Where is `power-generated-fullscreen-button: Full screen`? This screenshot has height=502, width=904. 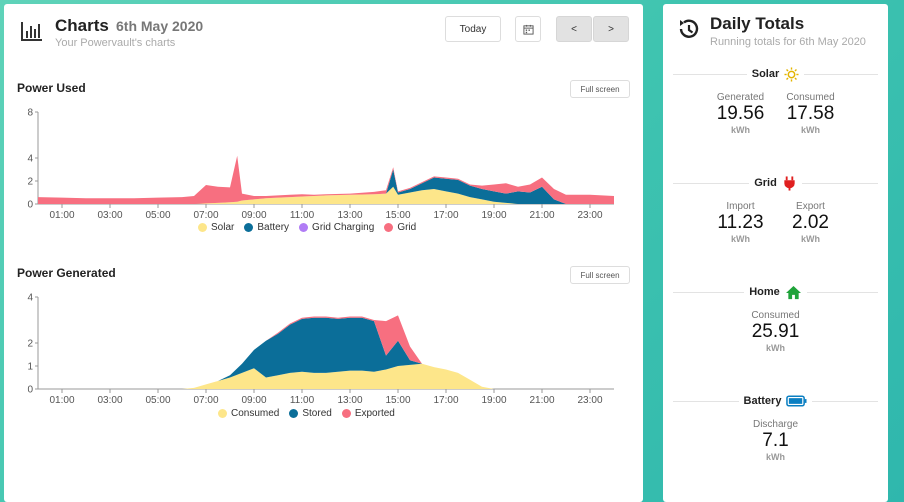 power-generated-fullscreen-button: Full screen is located at coordinates (600, 275).